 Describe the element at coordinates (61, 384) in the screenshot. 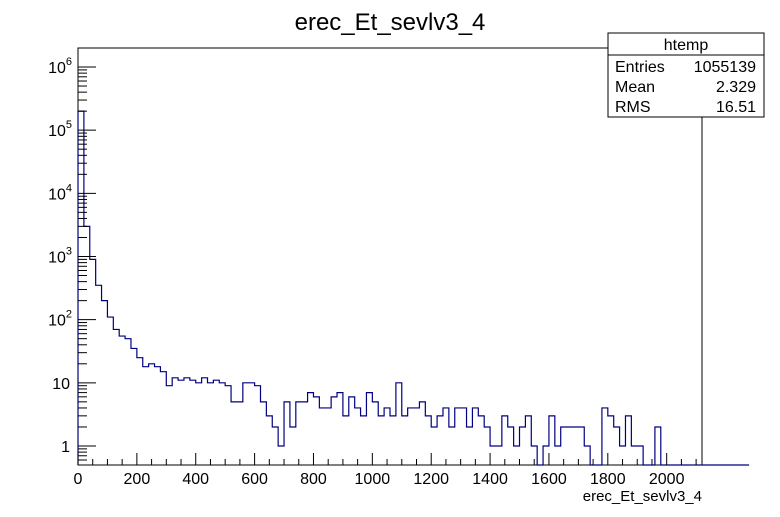

I see `y-tick-label: 10` at that location.